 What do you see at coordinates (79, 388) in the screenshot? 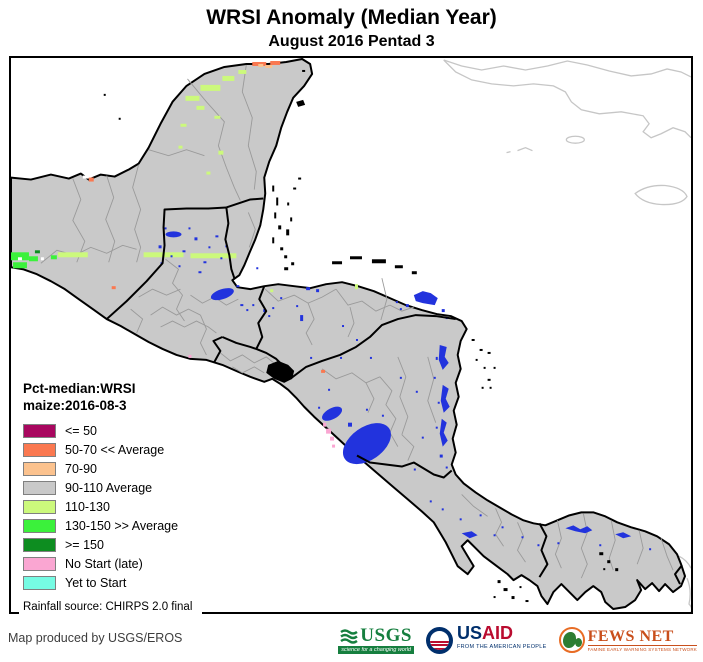
I see `legend-title-line1: Pct-median:WRSI` at bounding box center [79, 388].